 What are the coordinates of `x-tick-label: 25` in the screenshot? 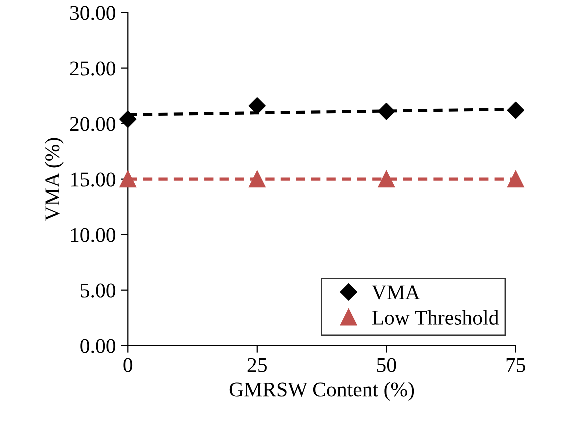 It's located at (257, 365).